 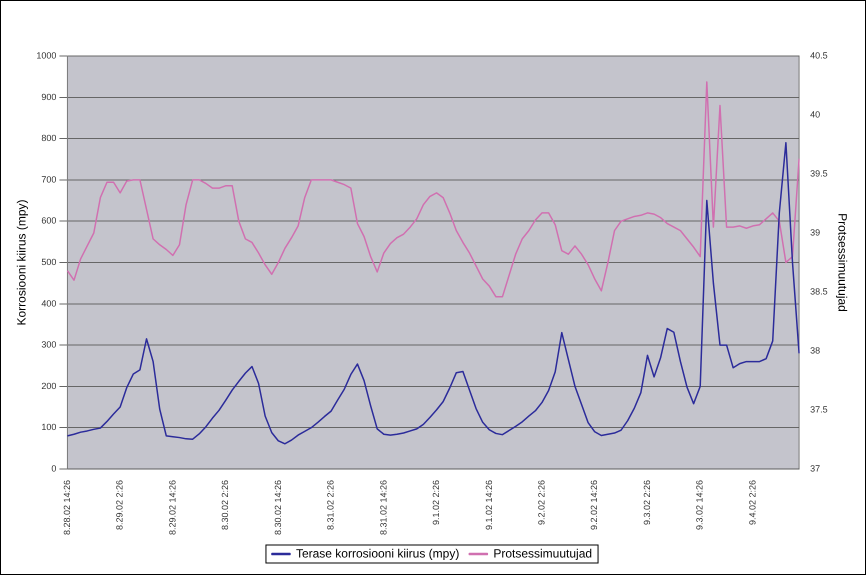 I want to click on y-axis-title: Korrosiooni kiirus (mpy), so click(x=21, y=262).